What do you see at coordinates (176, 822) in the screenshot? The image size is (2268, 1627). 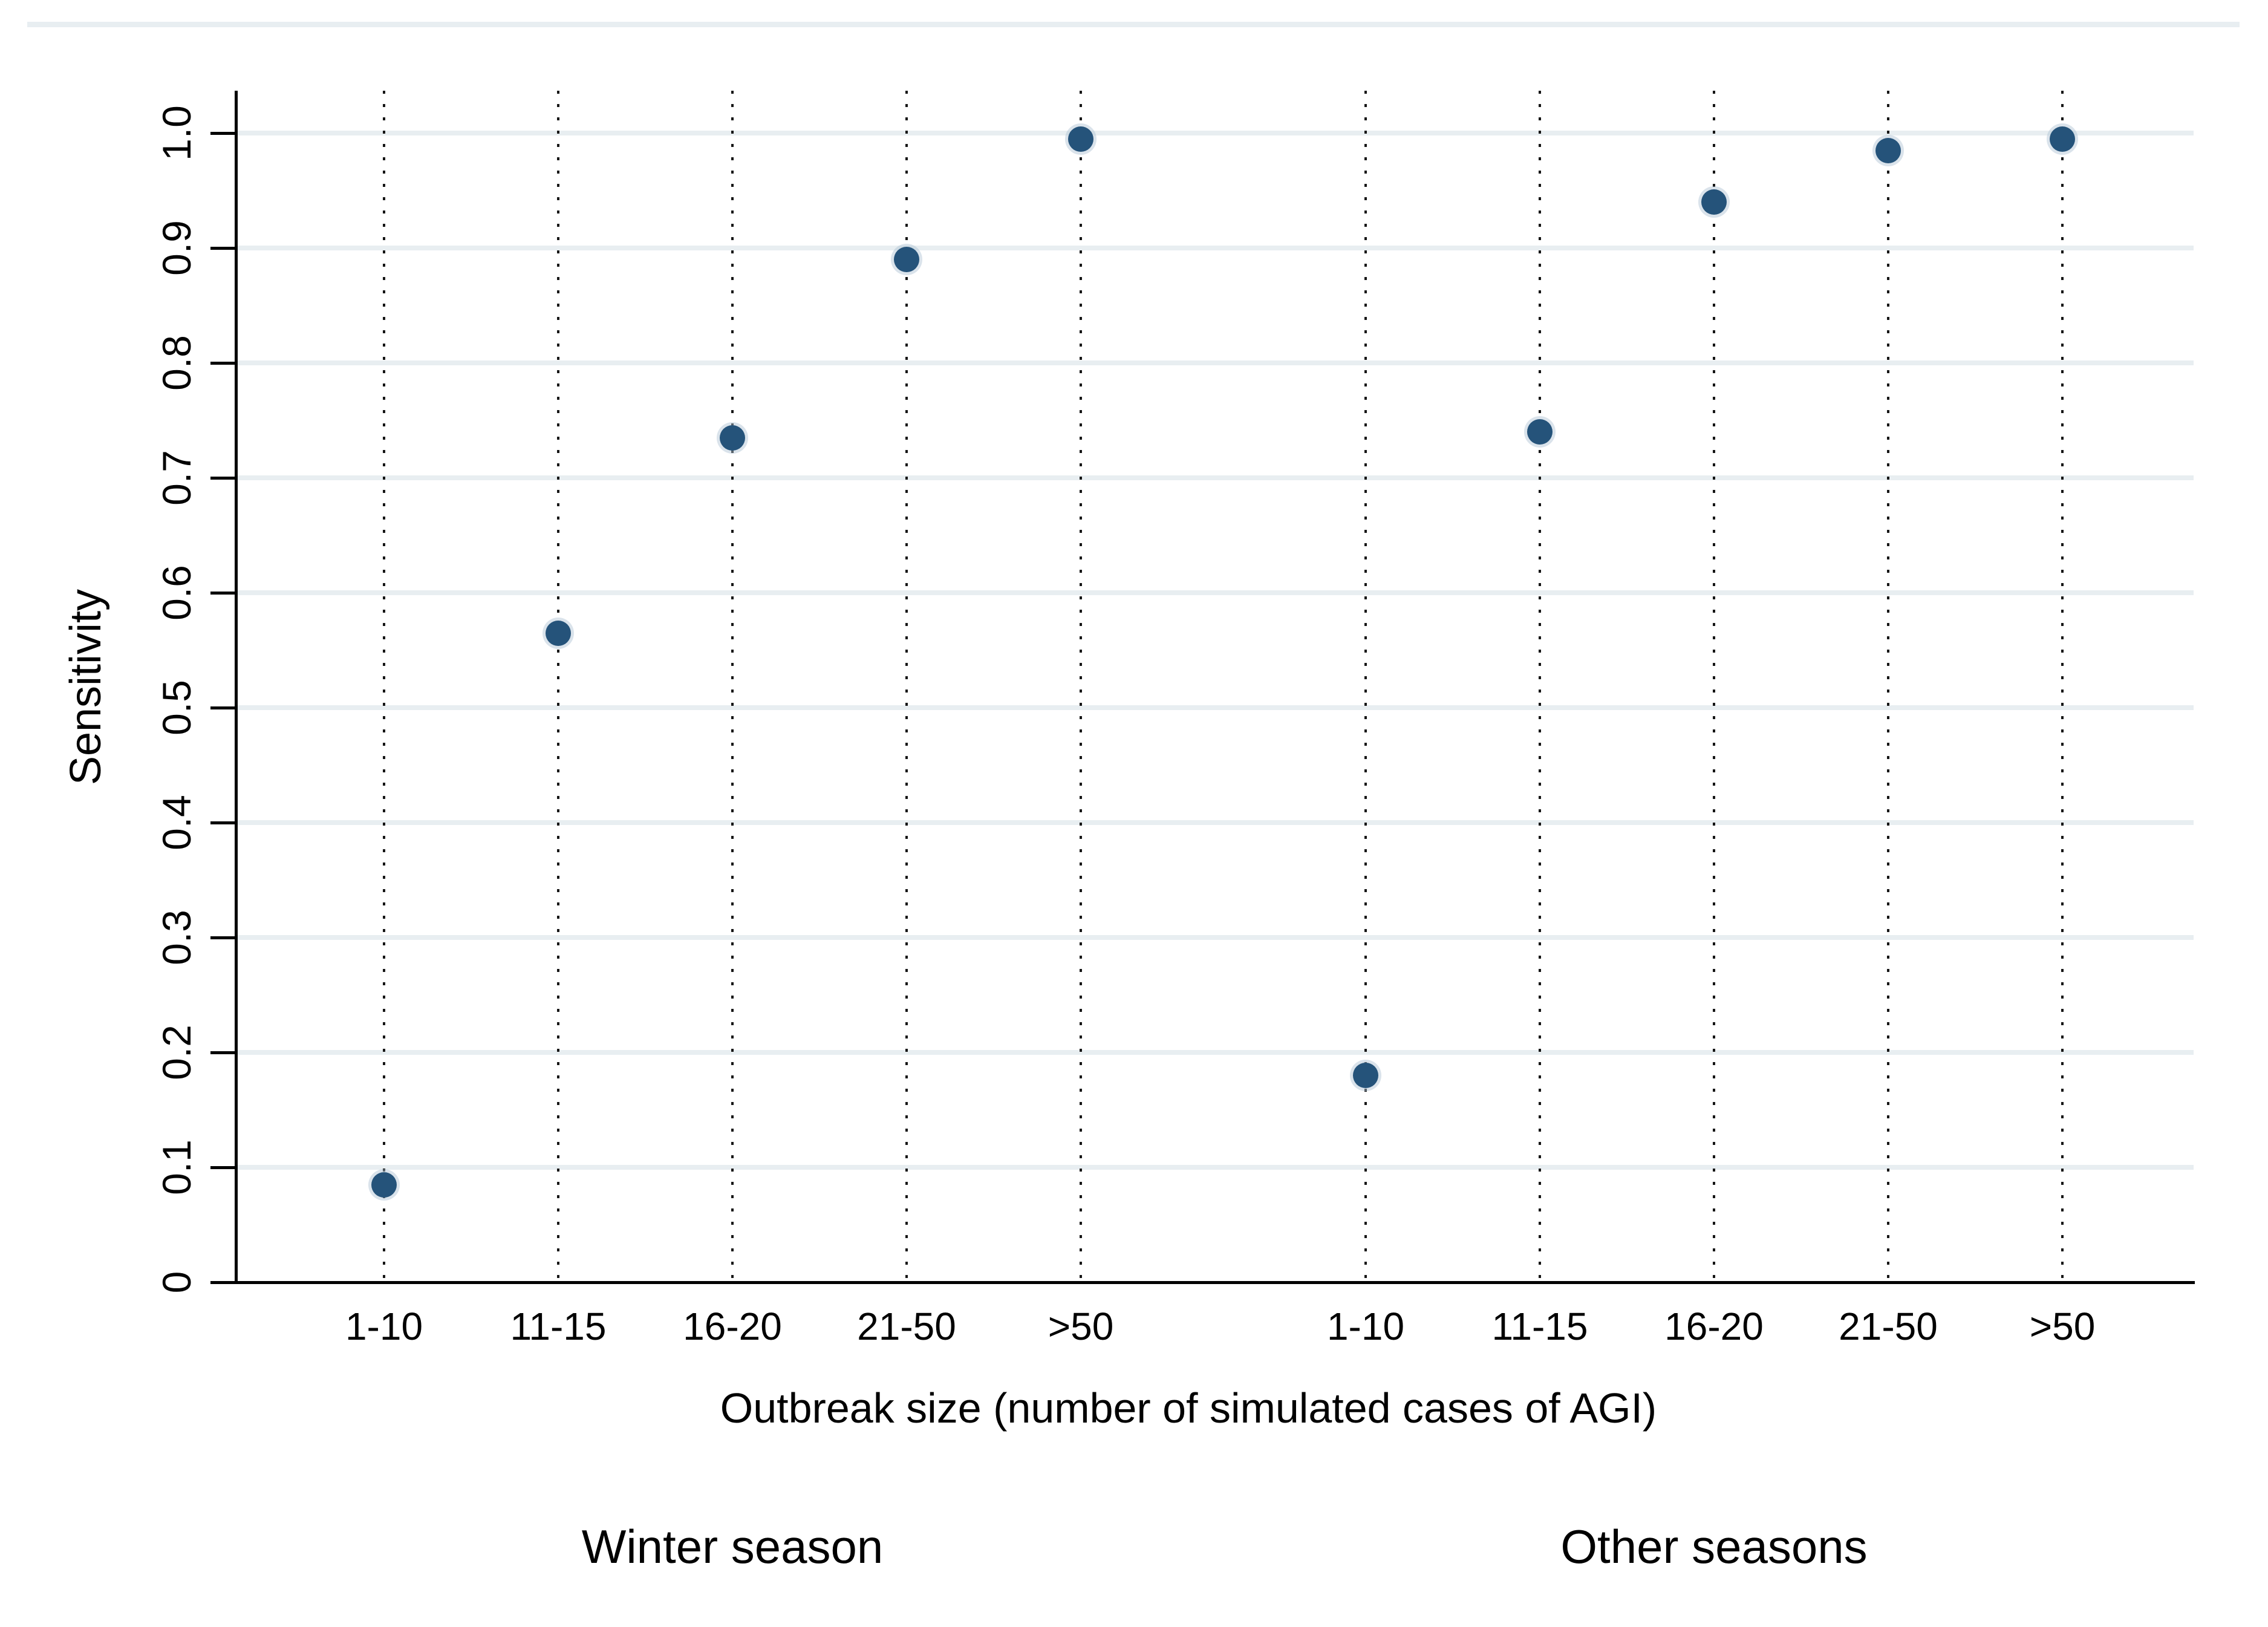 I see `y-tick-label: 0.4` at bounding box center [176, 822].